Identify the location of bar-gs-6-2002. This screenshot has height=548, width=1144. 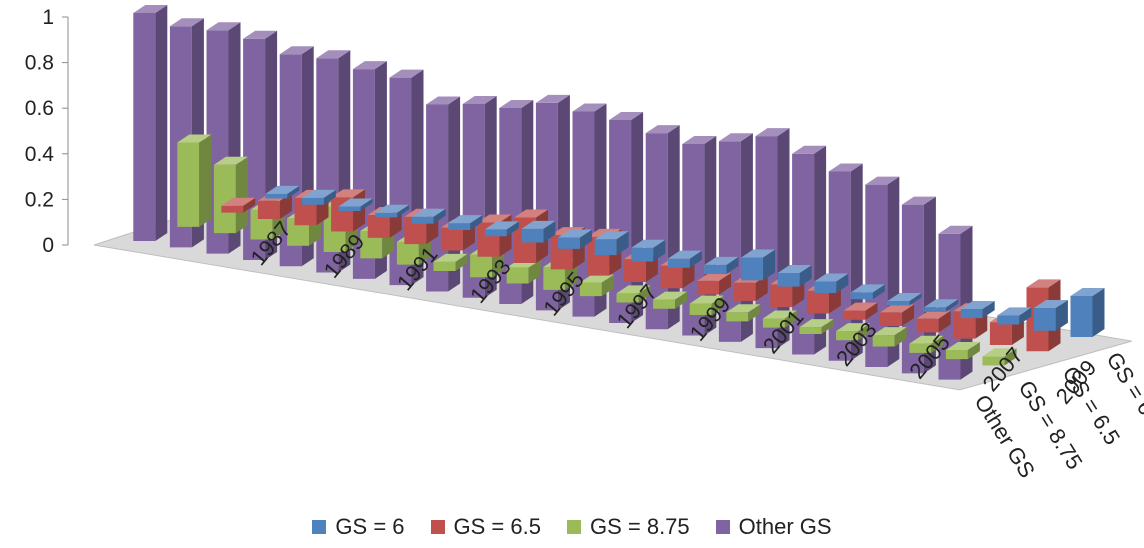
(831, 283).